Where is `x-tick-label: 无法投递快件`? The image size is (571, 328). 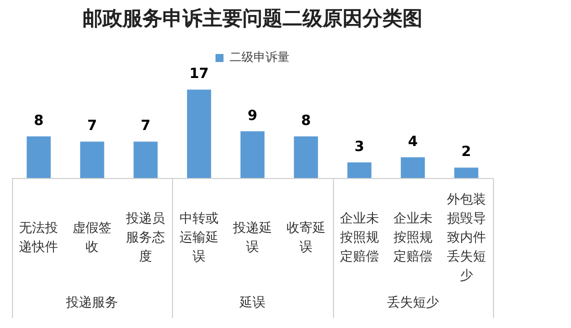
x-tick-label: 无法投递快件 is located at coordinates (38, 237).